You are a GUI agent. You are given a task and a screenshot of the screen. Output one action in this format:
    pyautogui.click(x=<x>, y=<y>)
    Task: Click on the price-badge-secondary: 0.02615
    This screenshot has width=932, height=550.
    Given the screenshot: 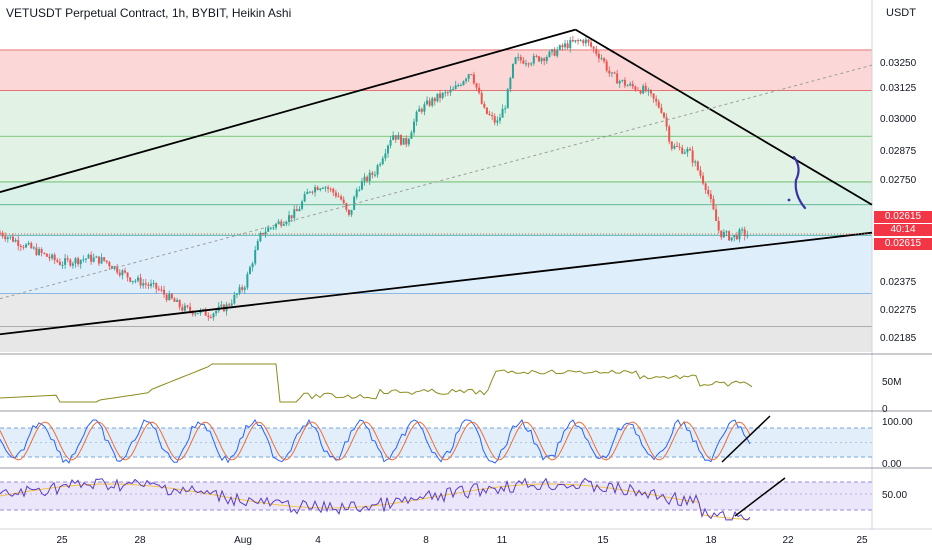 What is the action you would take?
    pyautogui.click(x=903, y=244)
    